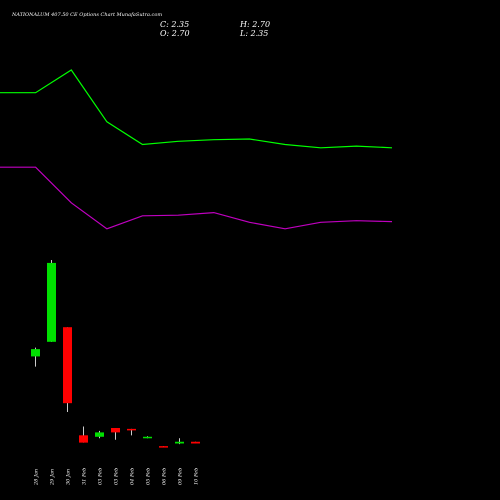 The width and height of the screenshot is (500, 500). What do you see at coordinates (37, 477) in the screenshot?
I see `x-axis-date-label: 28 Jan` at bounding box center [37, 477].